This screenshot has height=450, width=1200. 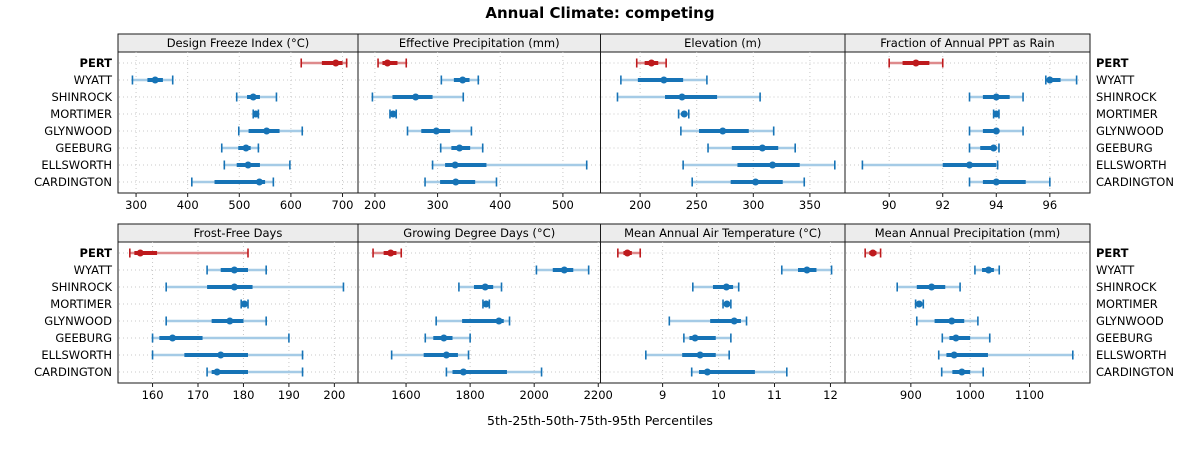 What do you see at coordinates (600, 13) in the screenshot?
I see `chart-title: Annual Climate: competing` at bounding box center [600, 13].